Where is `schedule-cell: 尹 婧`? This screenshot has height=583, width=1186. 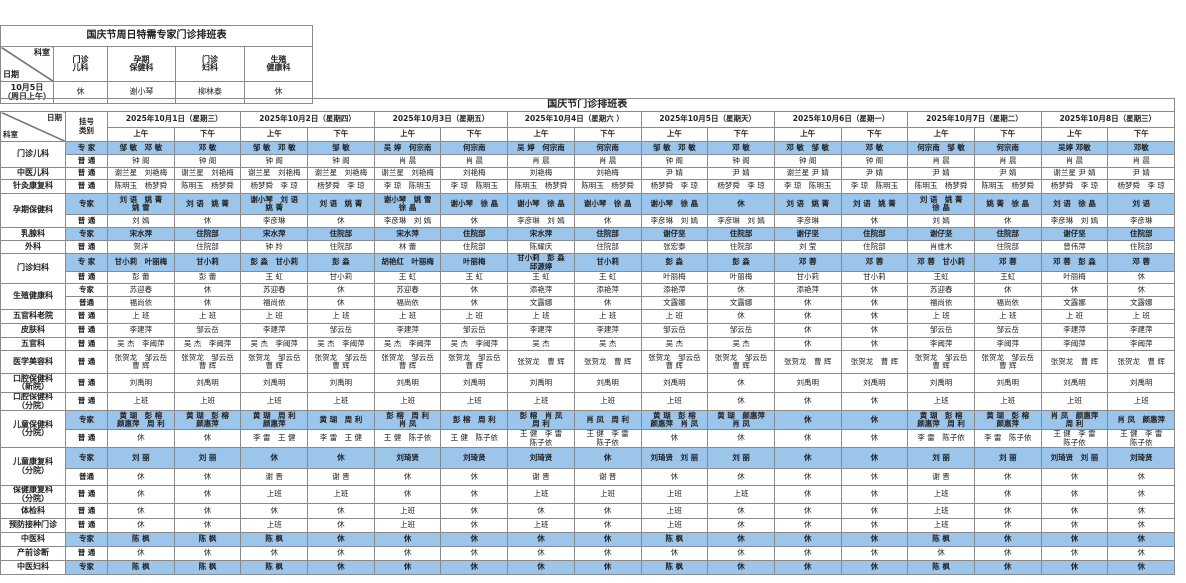 schedule-cell: 尹 婧 is located at coordinates (674, 173).